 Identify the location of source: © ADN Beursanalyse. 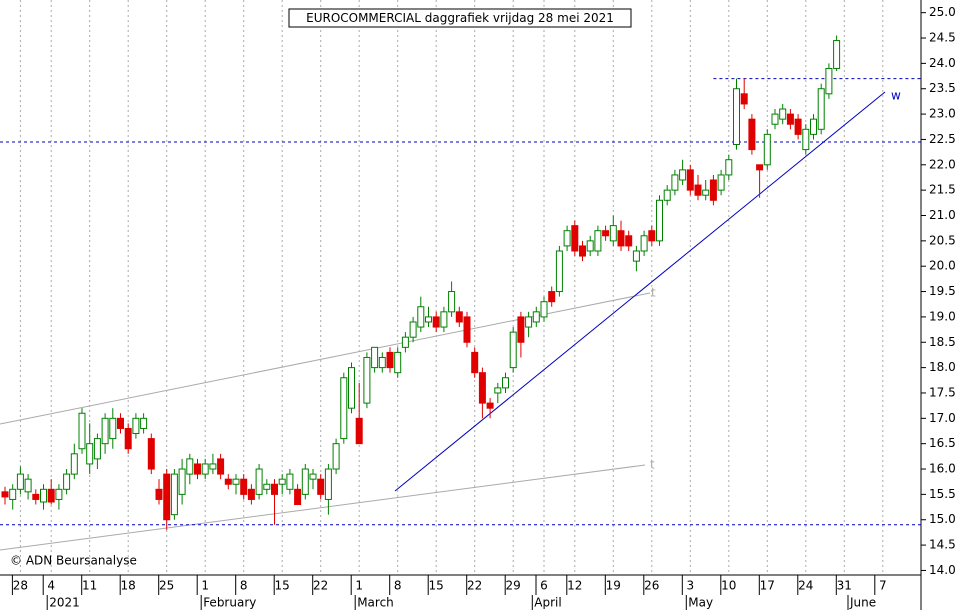
(73, 561).